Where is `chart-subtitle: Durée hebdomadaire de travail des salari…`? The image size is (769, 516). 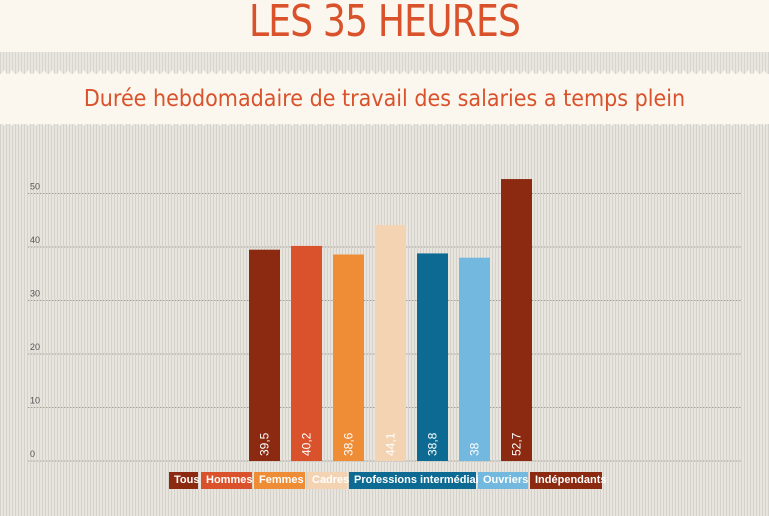
chart-subtitle: Durée hebdomadaire de travail des salari… is located at coordinates (384, 99).